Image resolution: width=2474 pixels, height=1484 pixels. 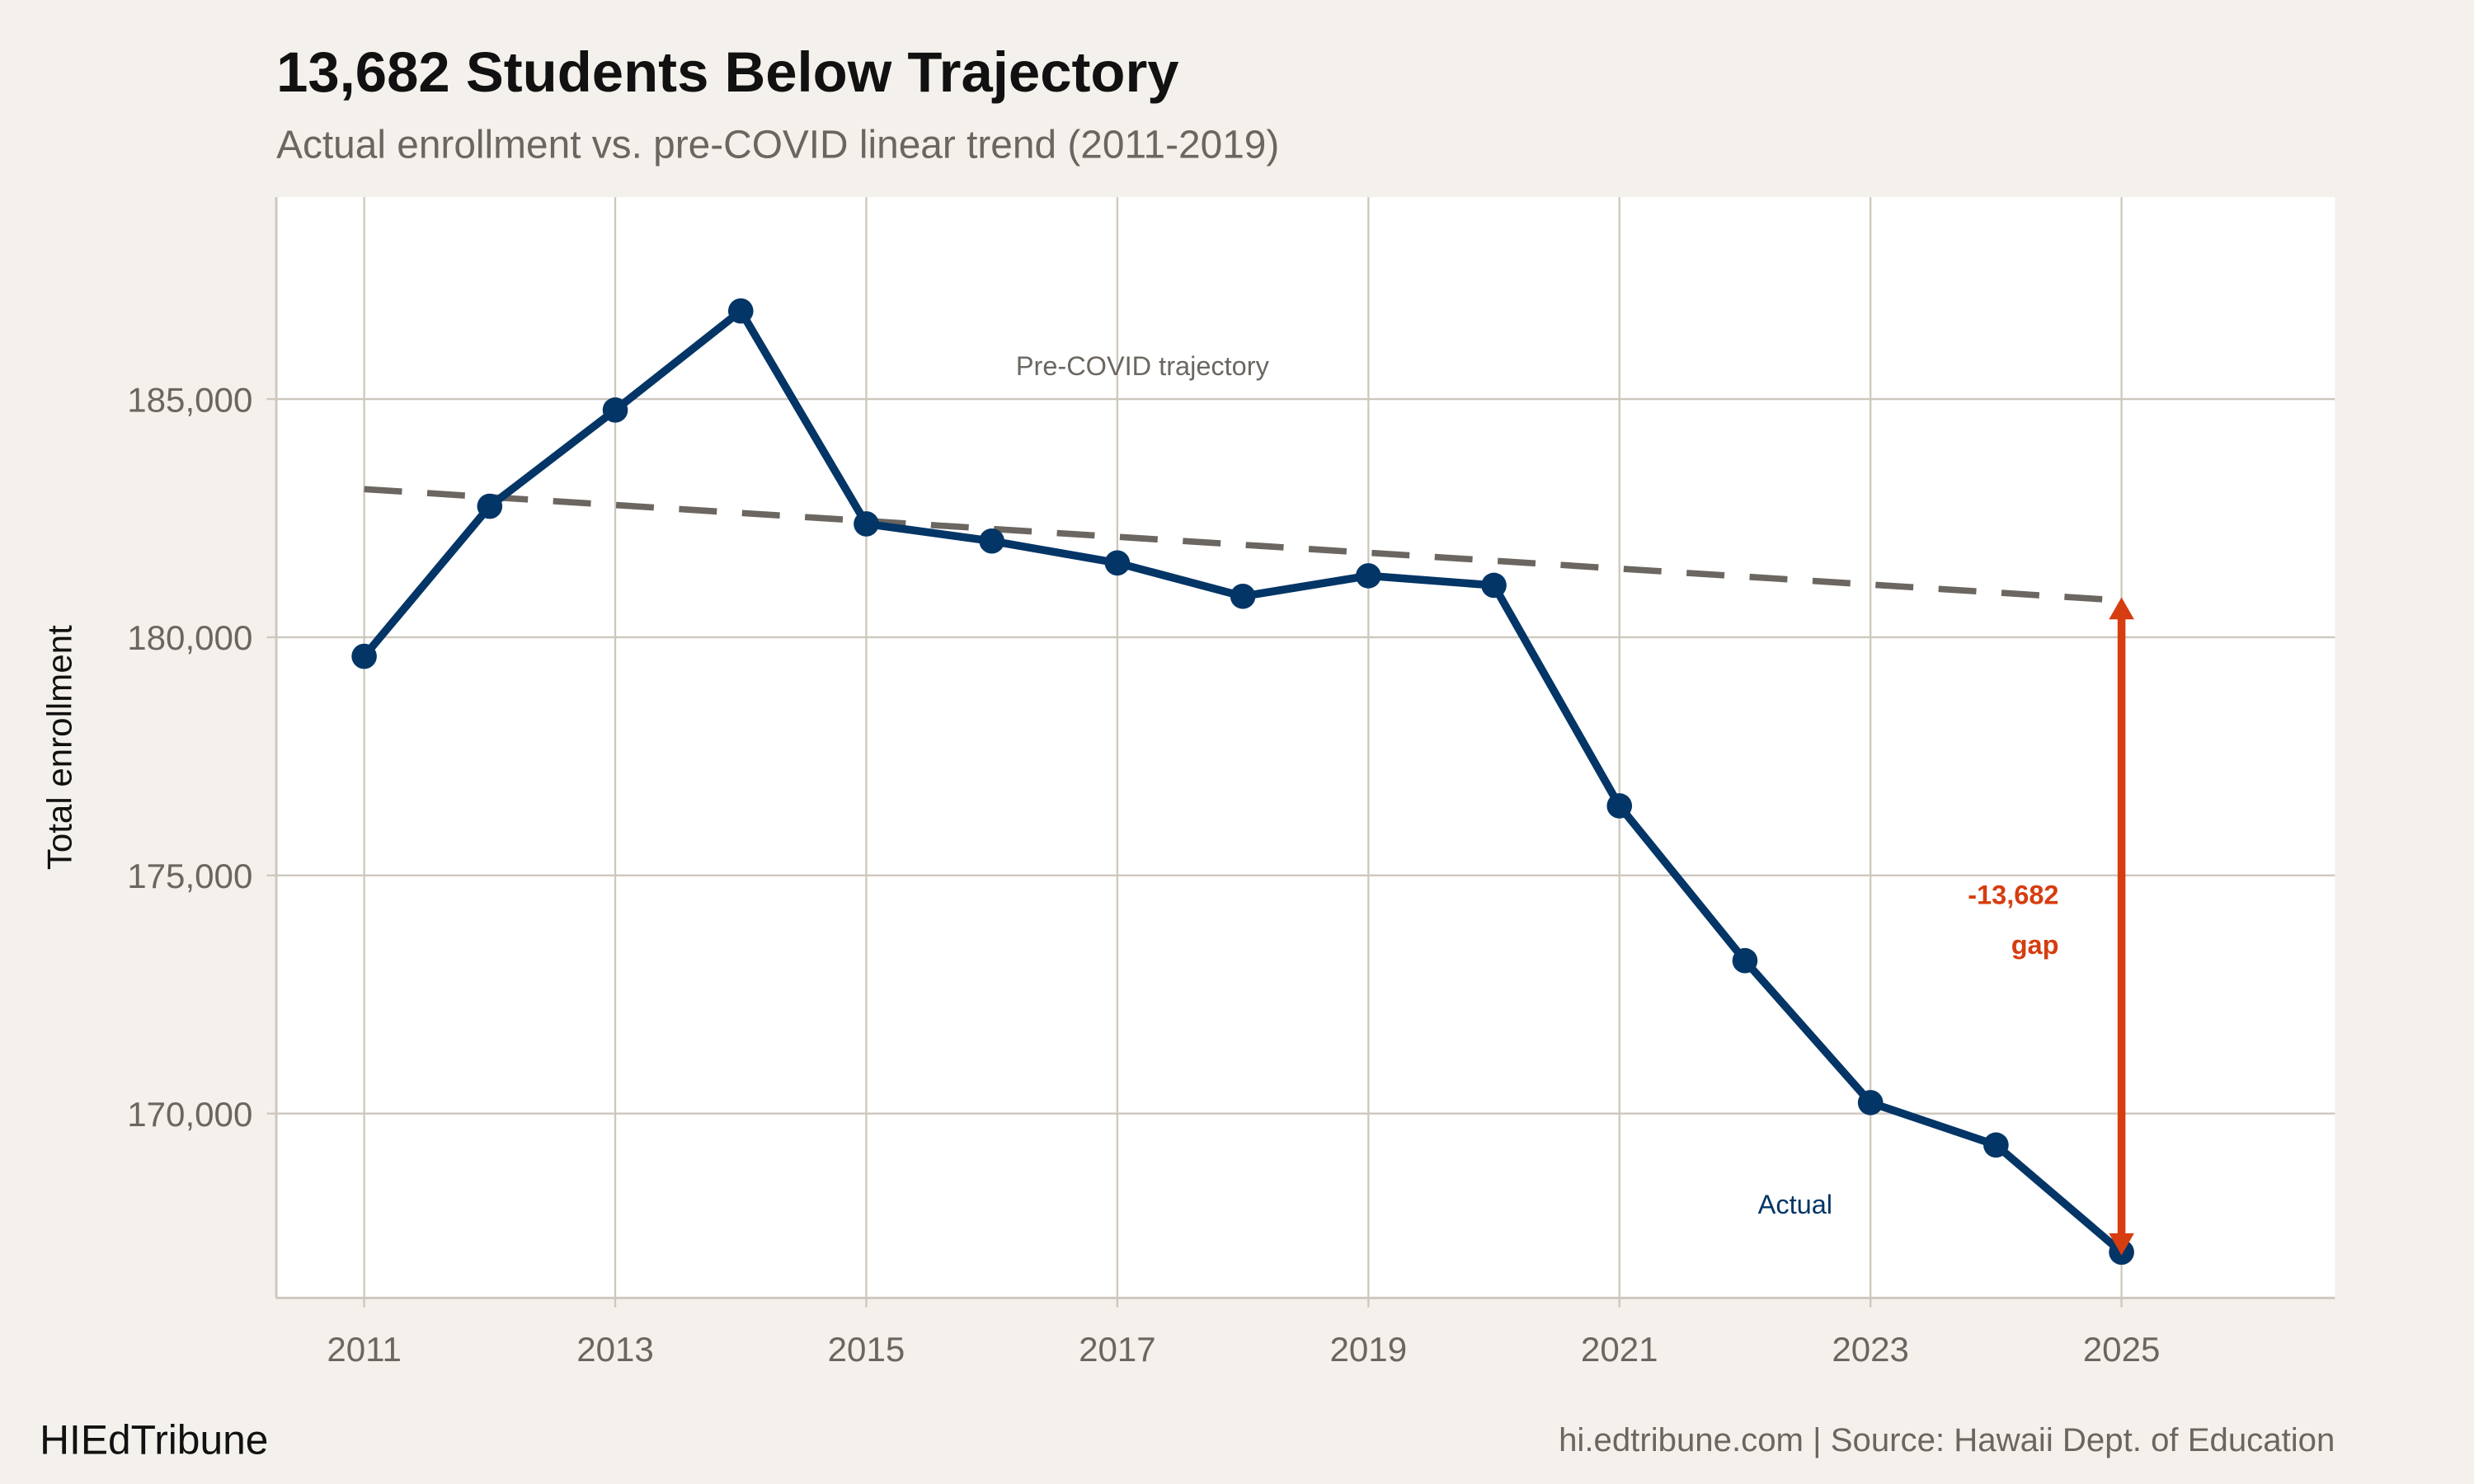 I want to click on x-tick-label: 2019, so click(x=1369, y=1349).